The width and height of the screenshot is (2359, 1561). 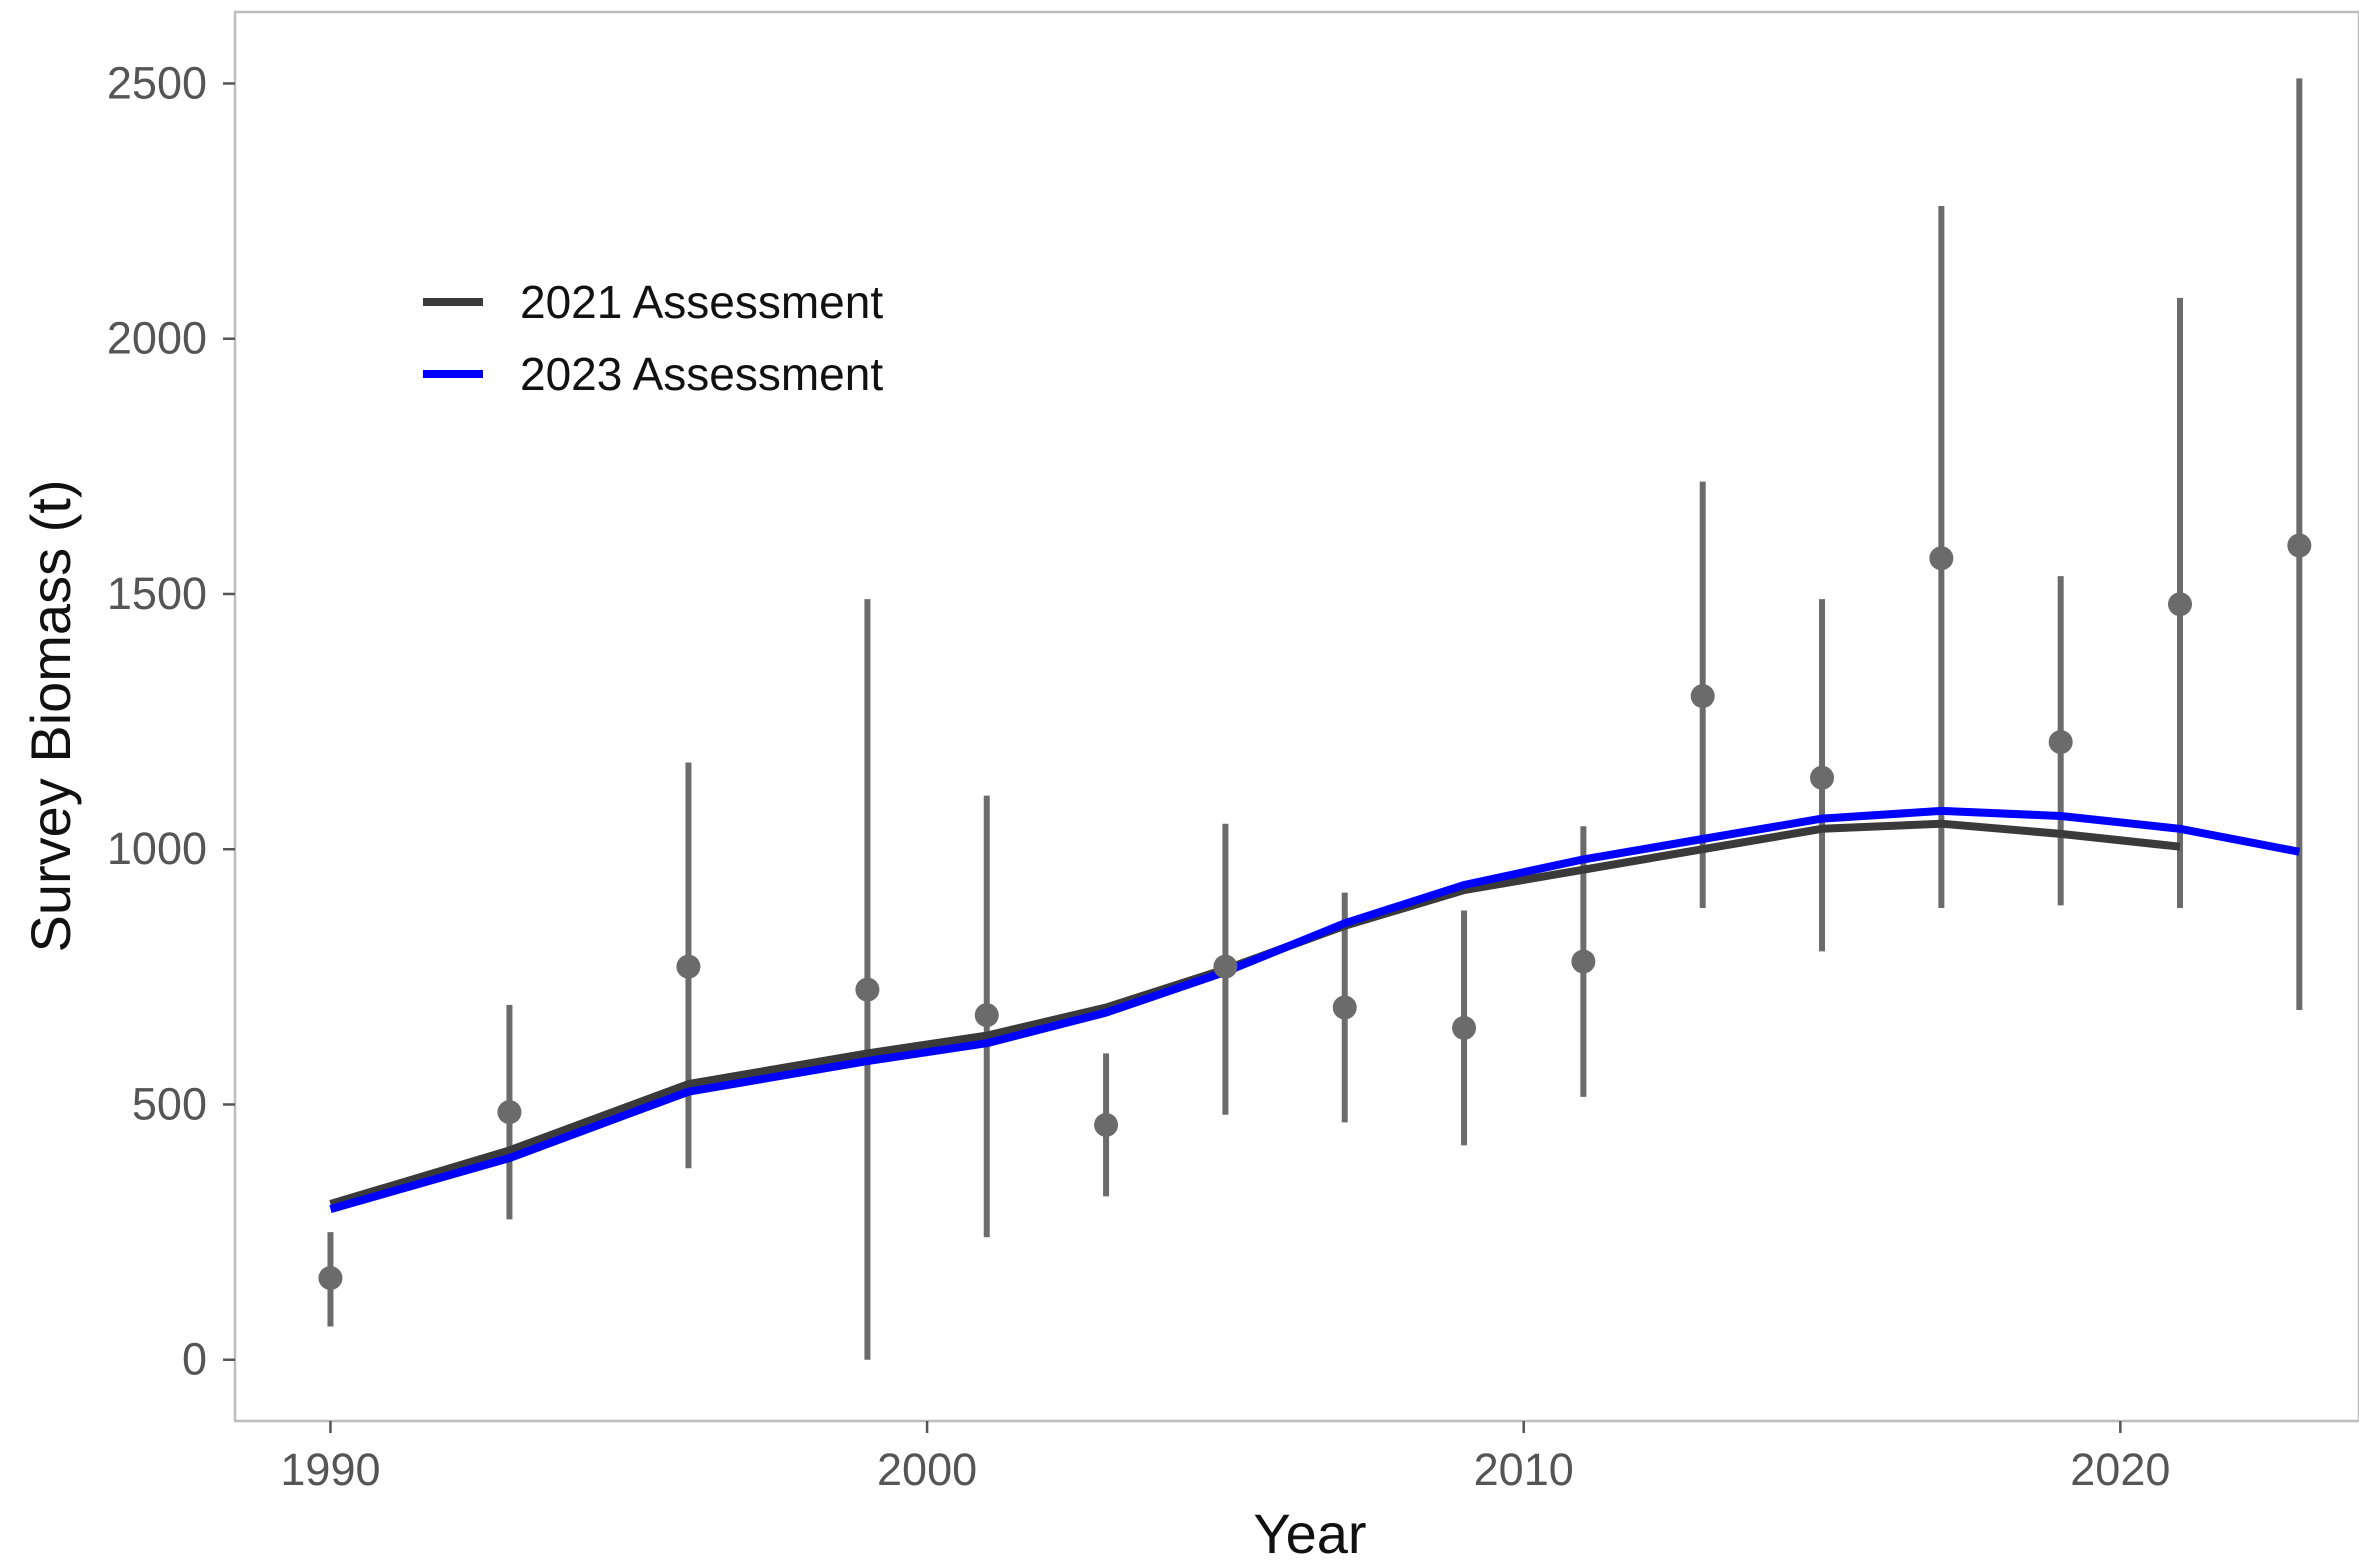 I want to click on y-tick-label: 1000, so click(x=157, y=848).